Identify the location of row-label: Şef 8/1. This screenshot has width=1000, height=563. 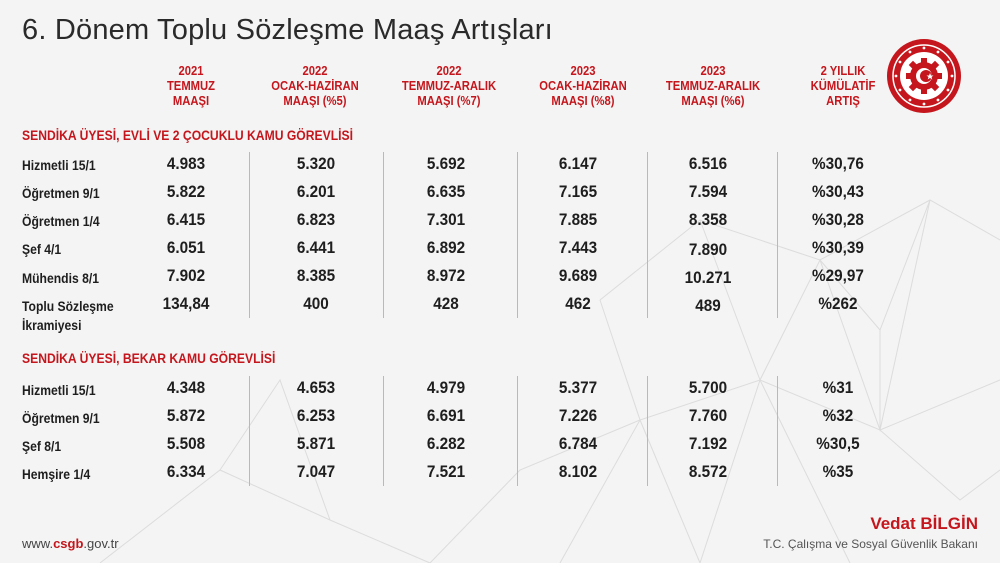
(42, 446).